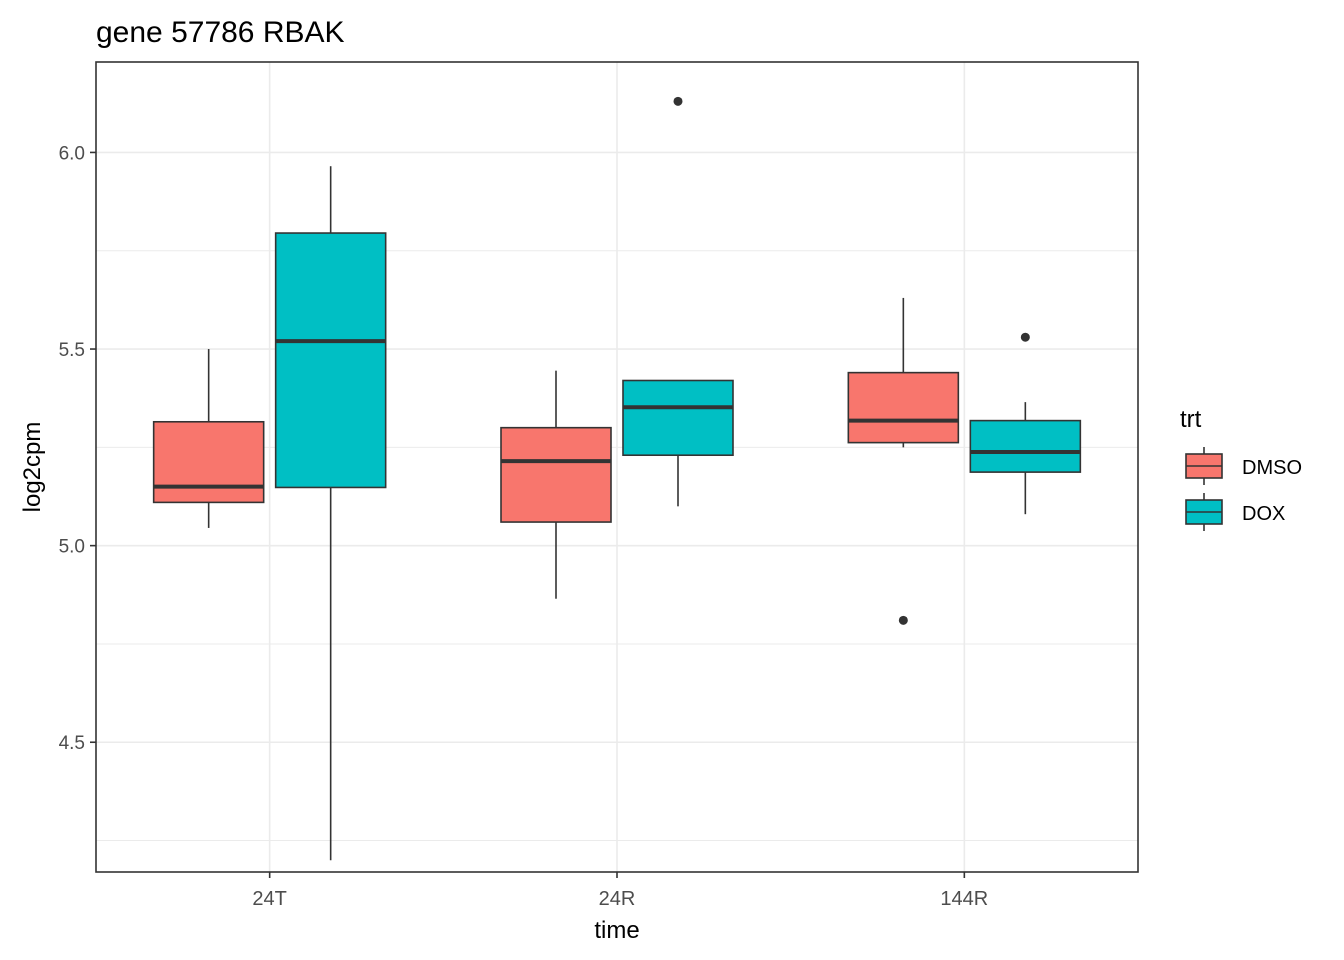  What do you see at coordinates (330, 513) in the screenshot?
I see `box-dox-24t` at bounding box center [330, 513].